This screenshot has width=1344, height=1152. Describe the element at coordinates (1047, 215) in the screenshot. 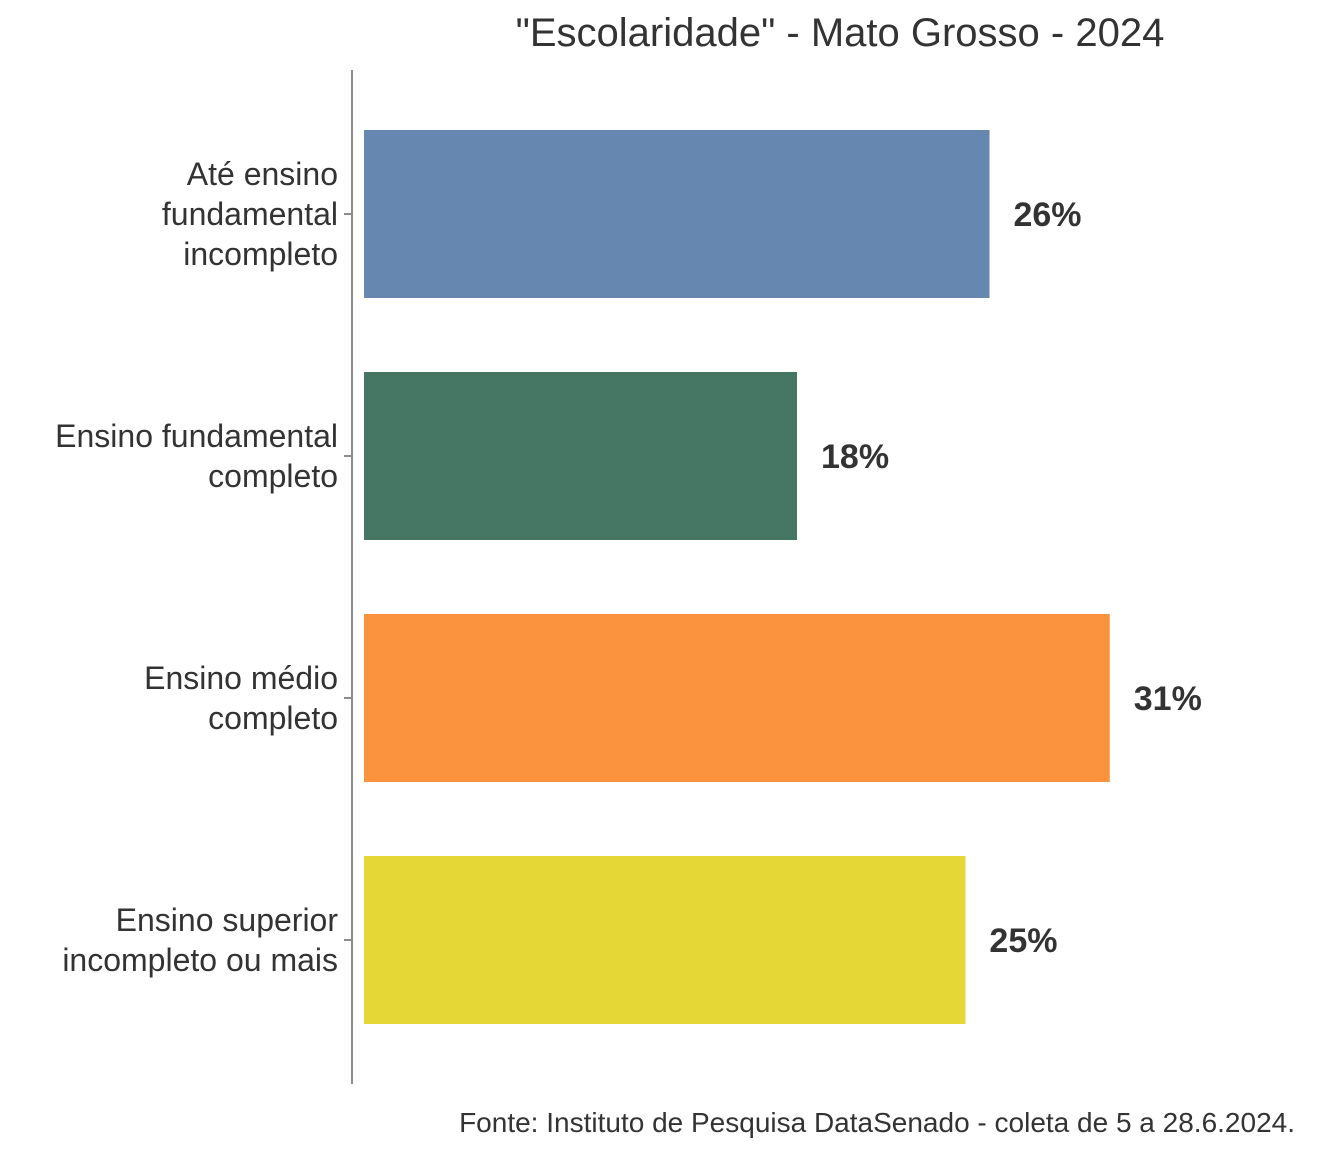

I see `value-label-1: 26%` at that location.